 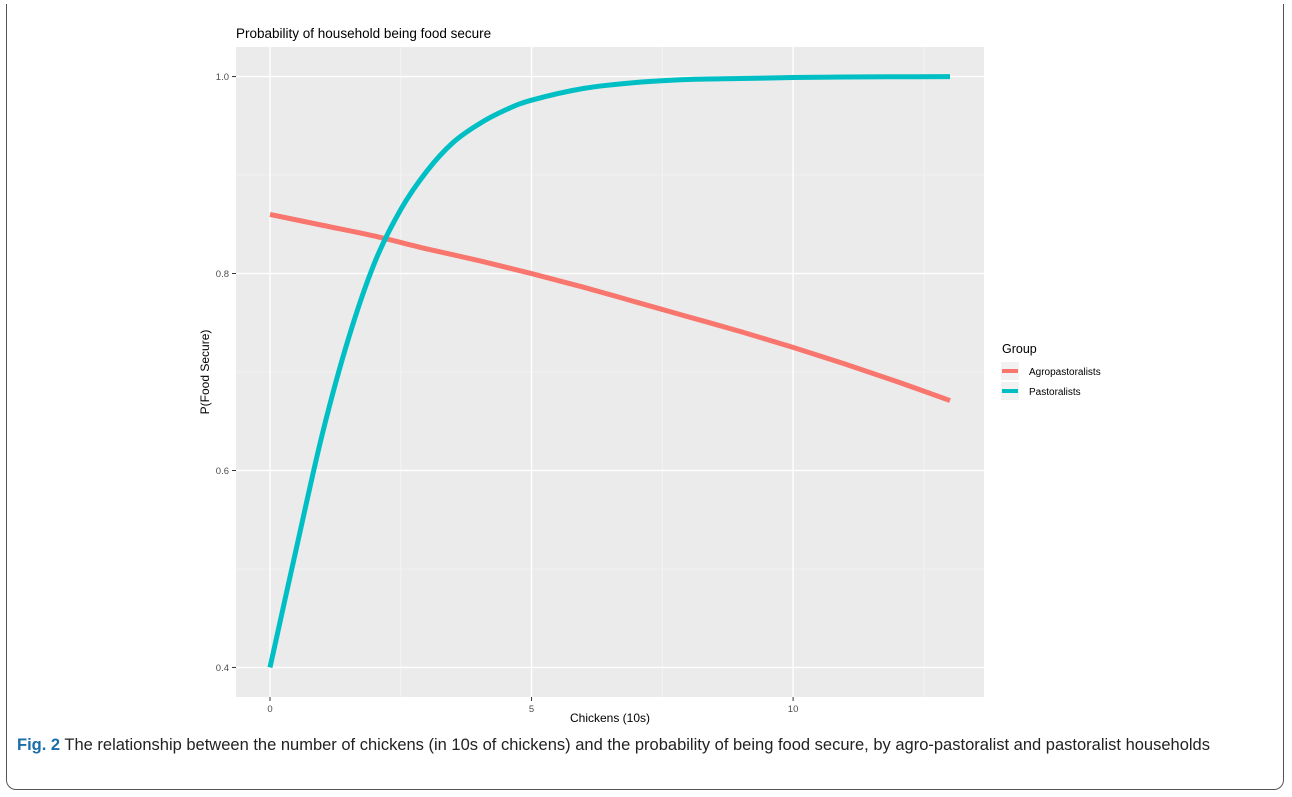 I want to click on x-tick-label: 5, so click(x=531, y=709).